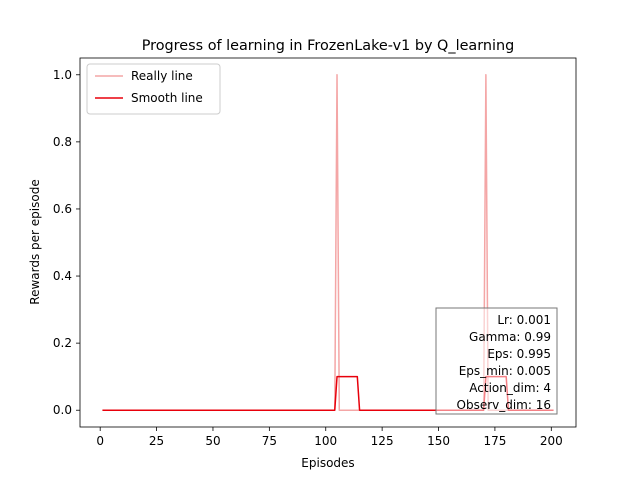 The width and height of the screenshot is (640, 480). What do you see at coordinates (510, 388) in the screenshot?
I see `info-box-line: Action_dim: 4` at bounding box center [510, 388].